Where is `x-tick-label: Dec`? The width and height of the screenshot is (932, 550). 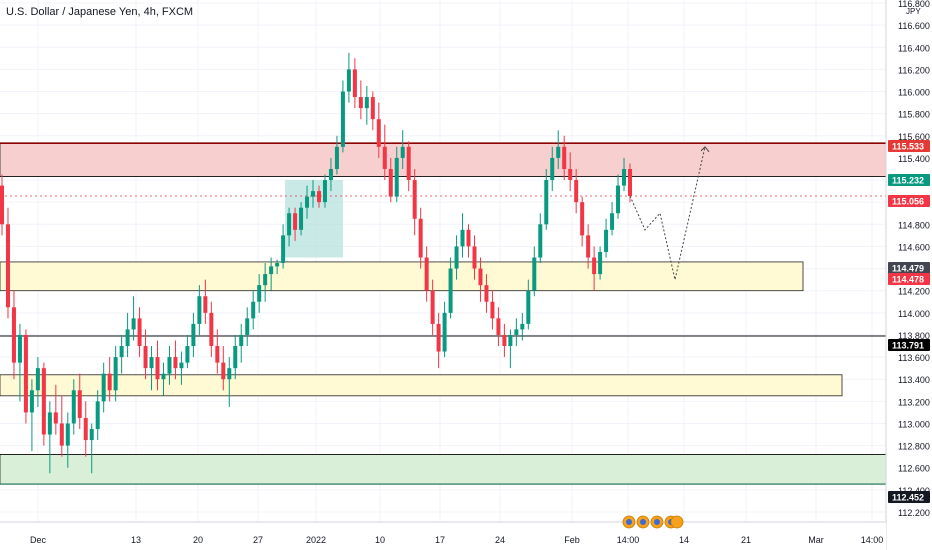 x-tick-label: Dec is located at coordinates (38, 540).